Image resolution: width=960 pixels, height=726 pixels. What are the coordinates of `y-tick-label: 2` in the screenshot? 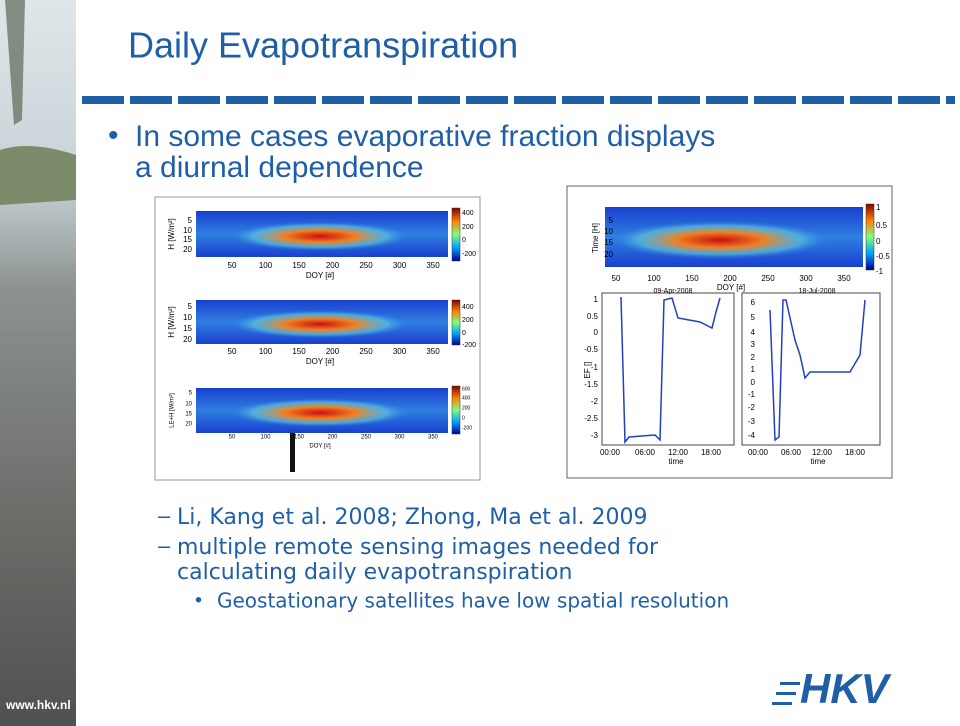 It's located at (753, 357).